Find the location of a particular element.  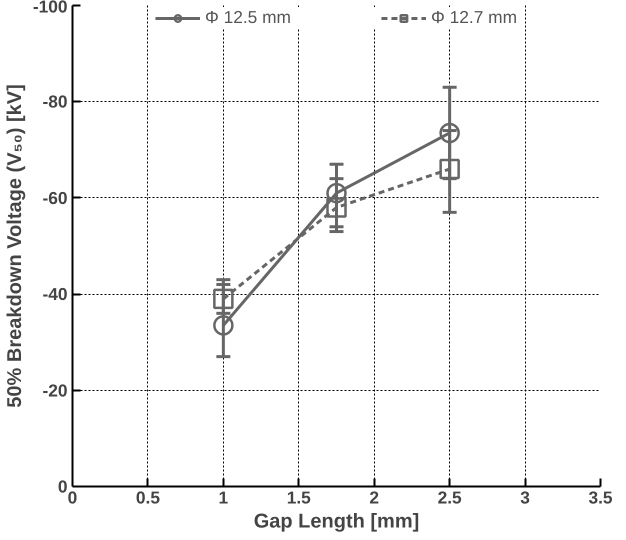

y-tick-label: -100 is located at coordinates (50, 8).